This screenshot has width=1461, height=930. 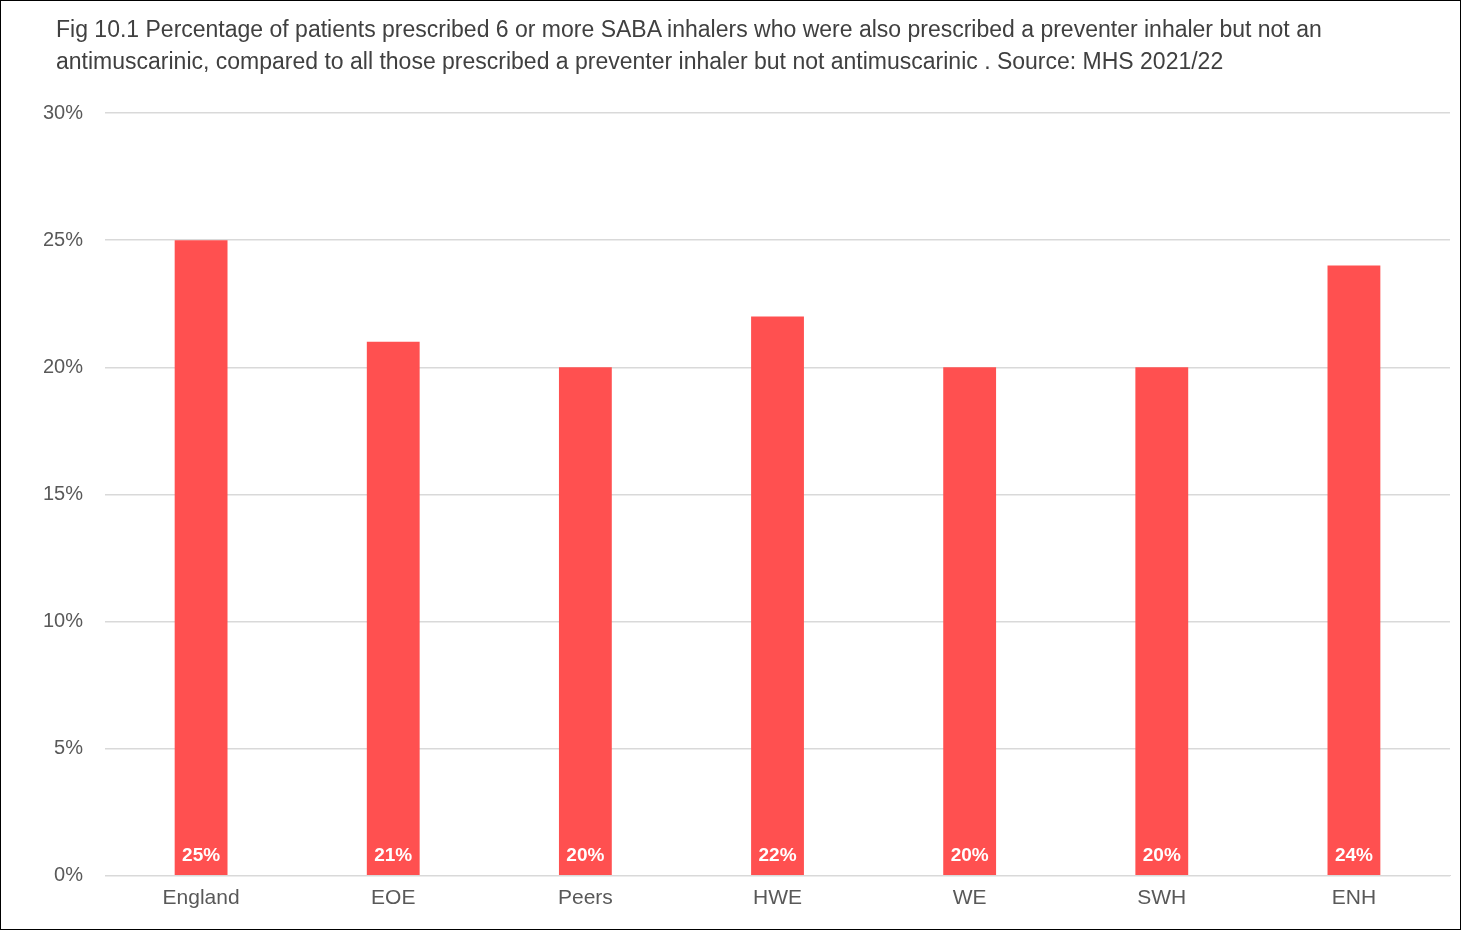 I want to click on x-tick-label: England, so click(x=201, y=897).